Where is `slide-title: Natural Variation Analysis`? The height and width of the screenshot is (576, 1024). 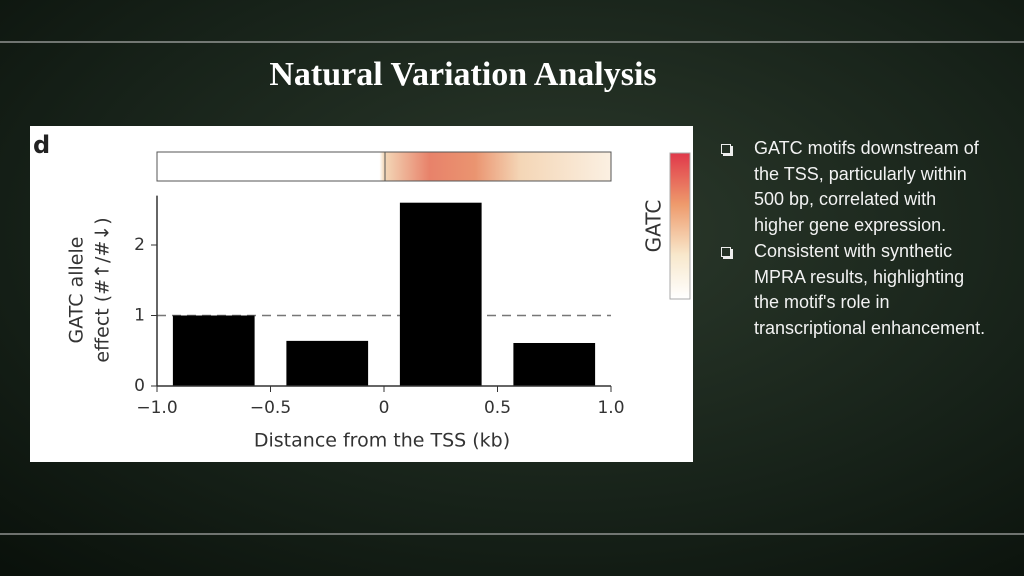
slide-title: Natural Variation Analysis is located at coordinates (462, 74).